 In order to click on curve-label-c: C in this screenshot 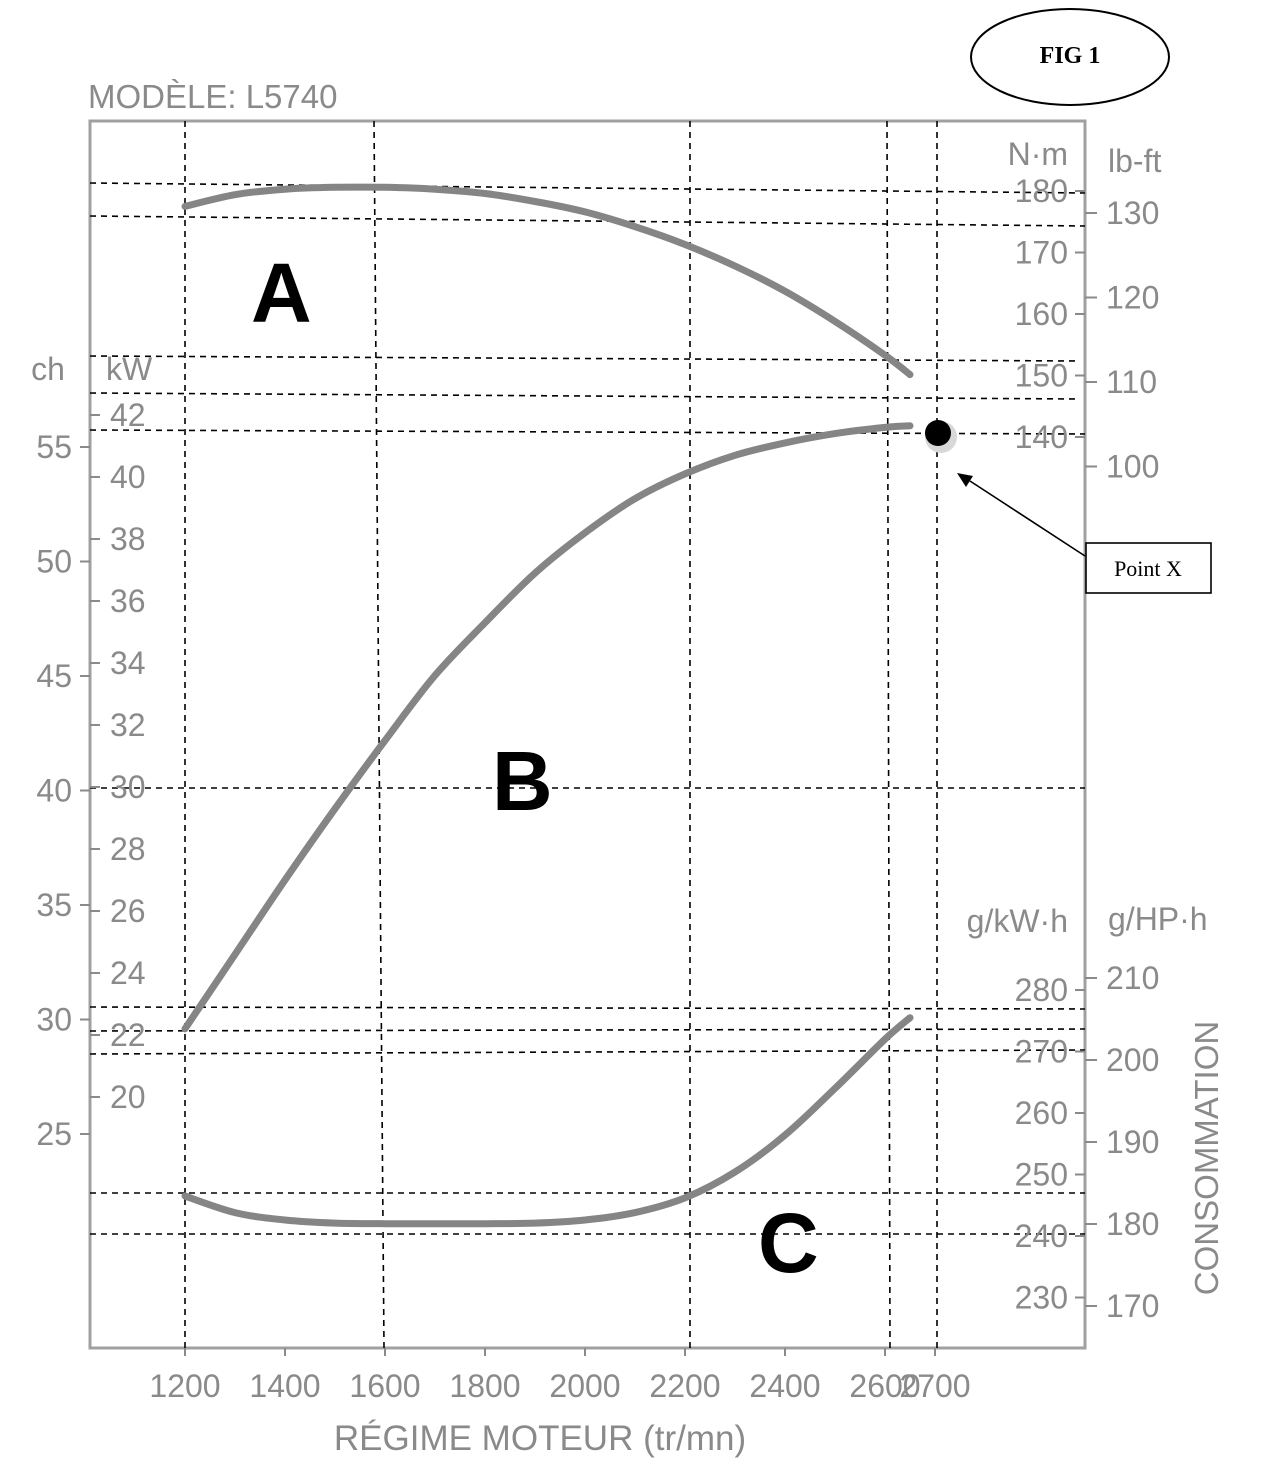, I will do `click(788, 1243)`.